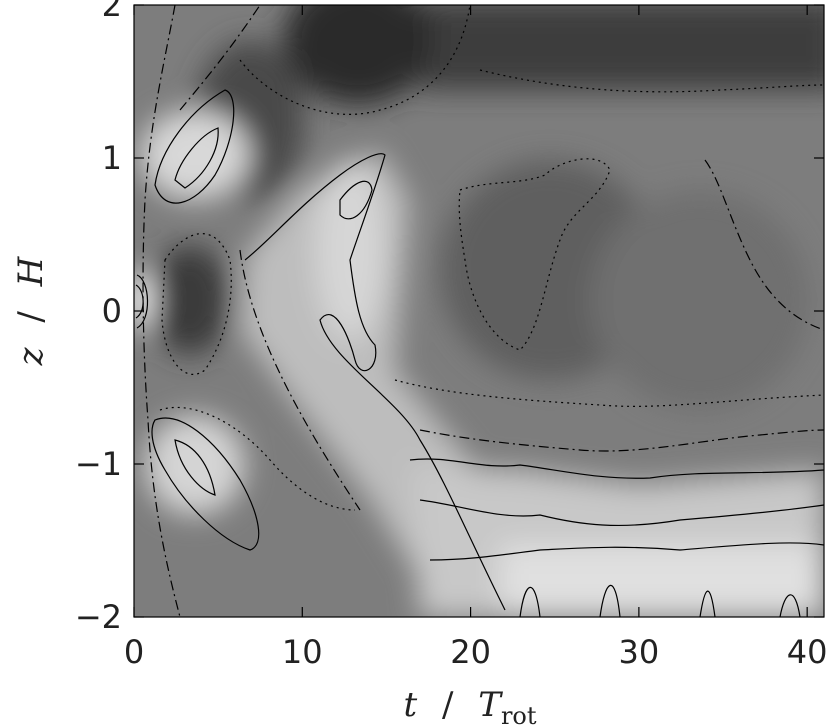 The width and height of the screenshot is (826, 725). What do you see at coordinates (639, 652) in the screenshot?
I see `x-tick-label: 30` at bounding box center [639, 652].